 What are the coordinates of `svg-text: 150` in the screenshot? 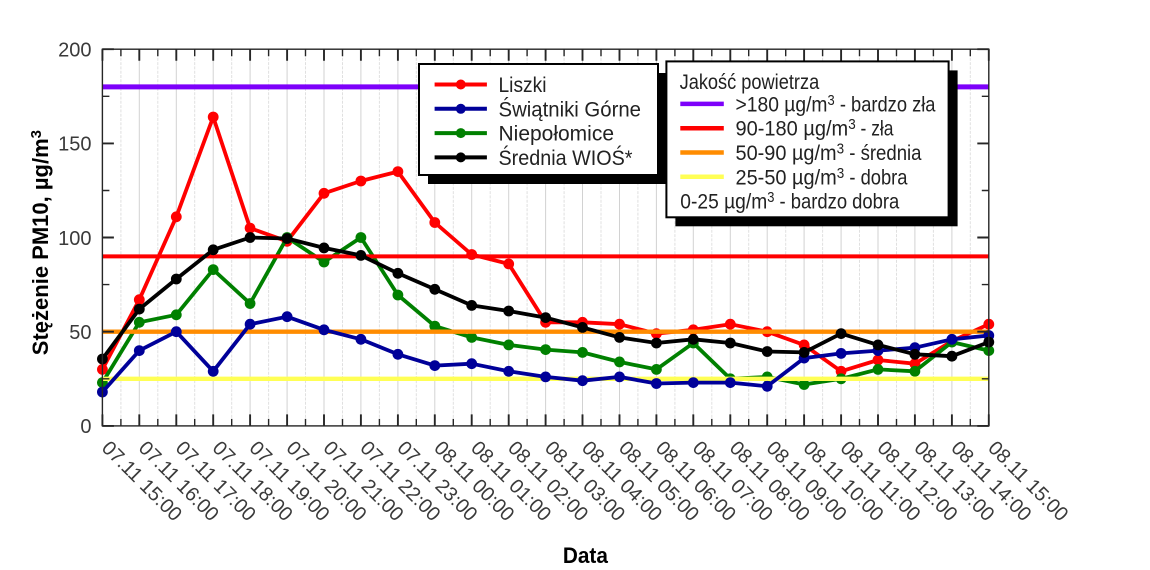 It's located at (74, 145).